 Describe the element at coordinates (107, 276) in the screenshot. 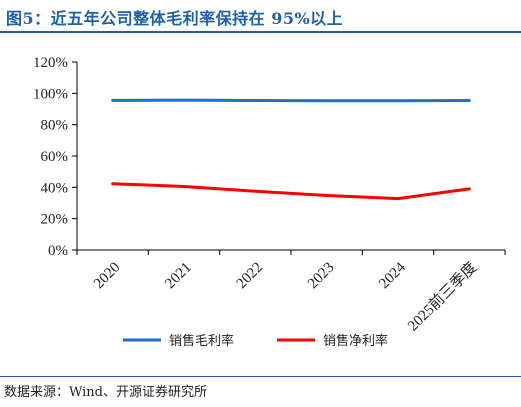

I see `x-tick-label: 2020` at that location.